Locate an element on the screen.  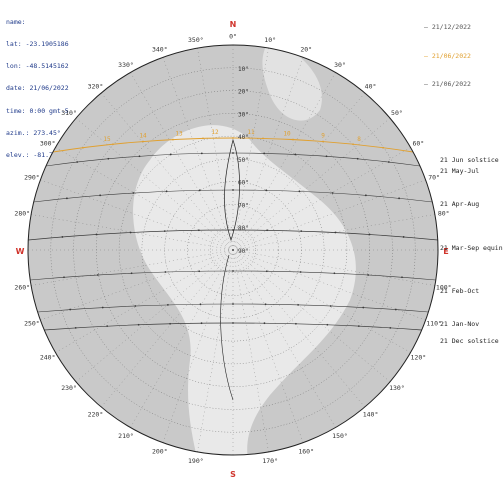
sun-path-label: 21 May-Jul is located at coordinates (459, 171).